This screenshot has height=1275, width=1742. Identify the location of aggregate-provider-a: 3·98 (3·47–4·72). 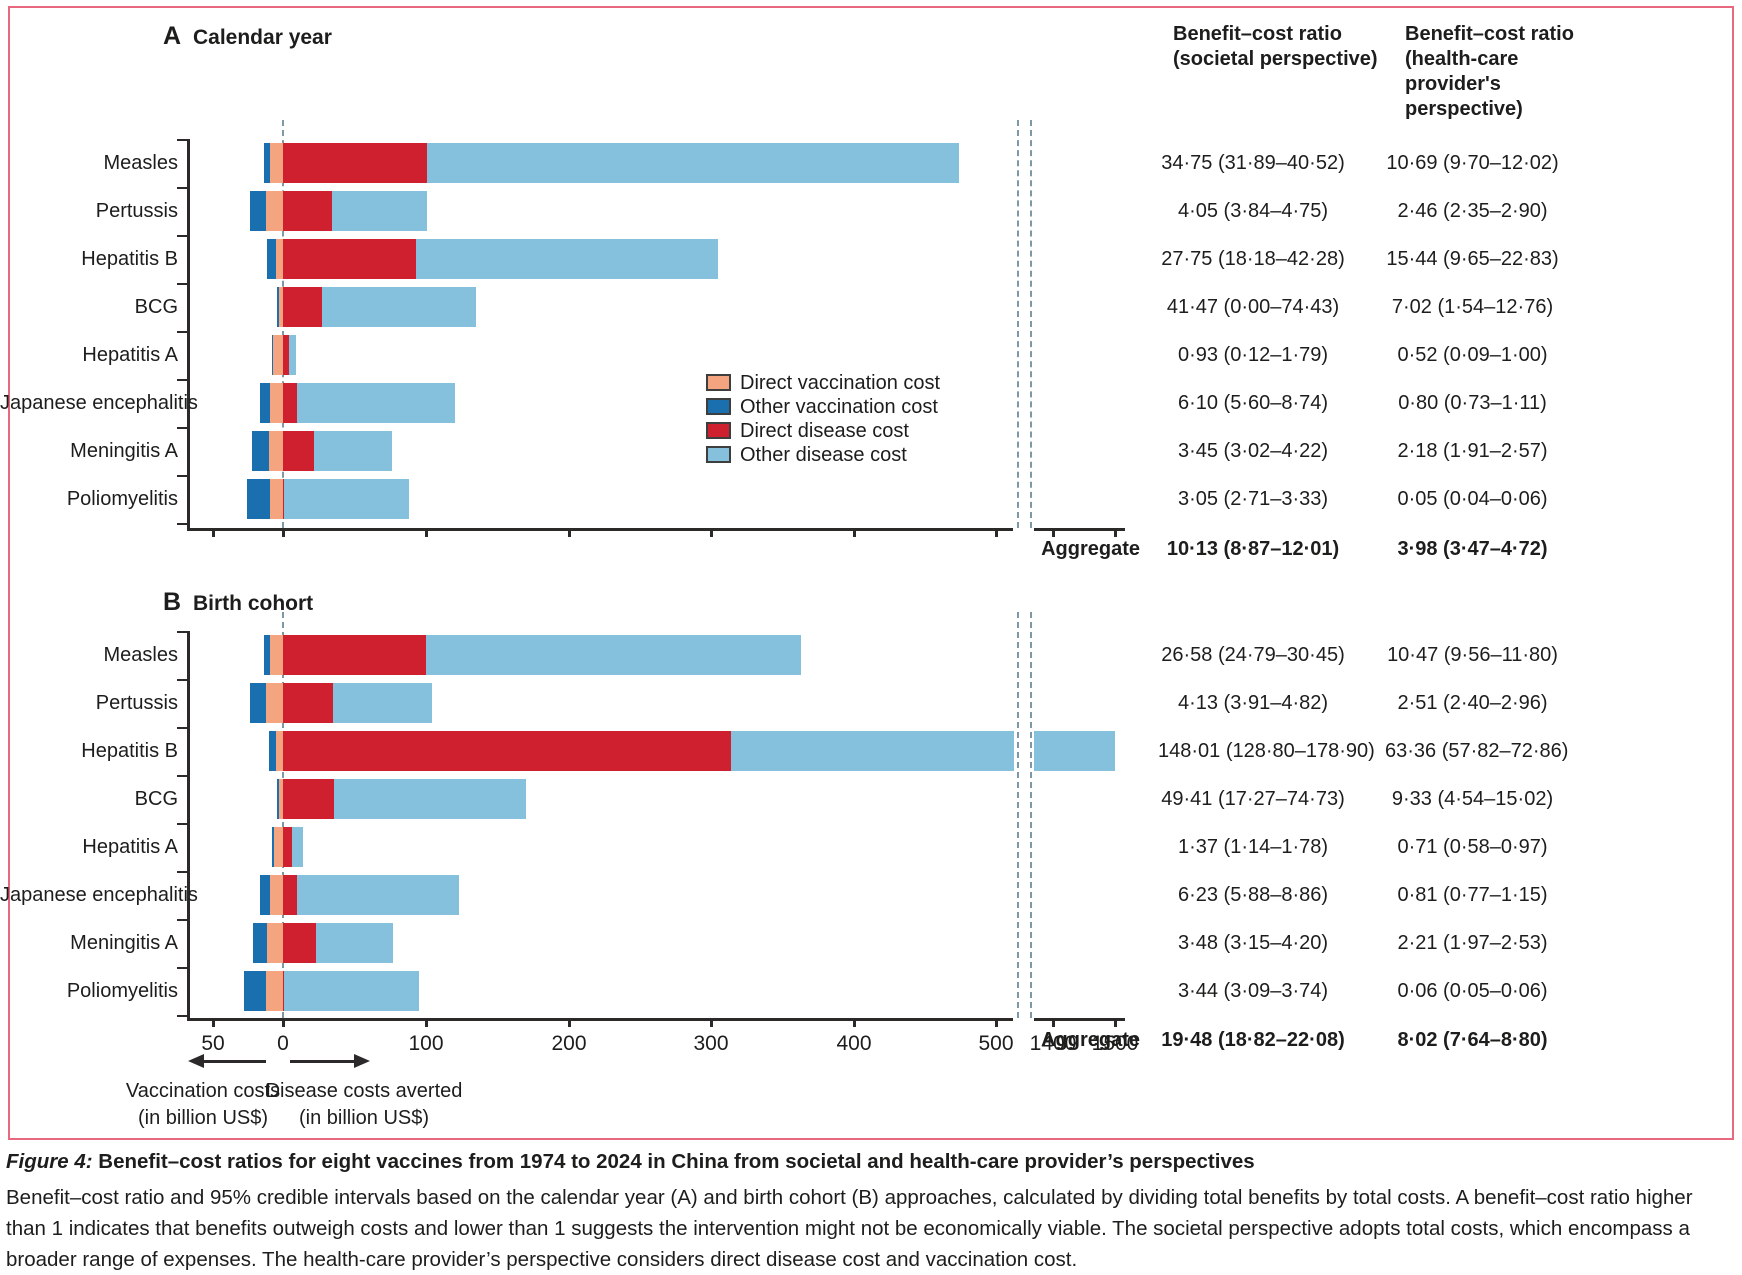
(1472, 549).